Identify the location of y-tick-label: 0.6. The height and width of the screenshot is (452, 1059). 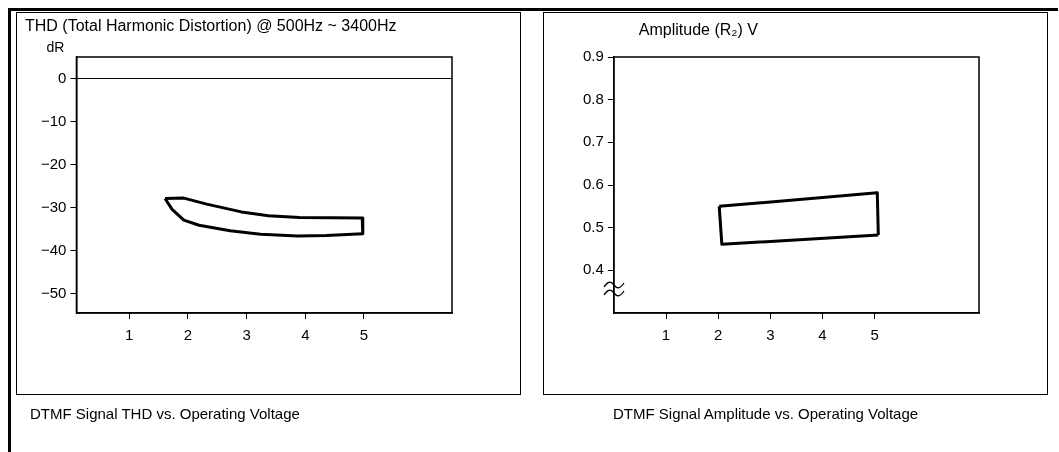
(593, 184).